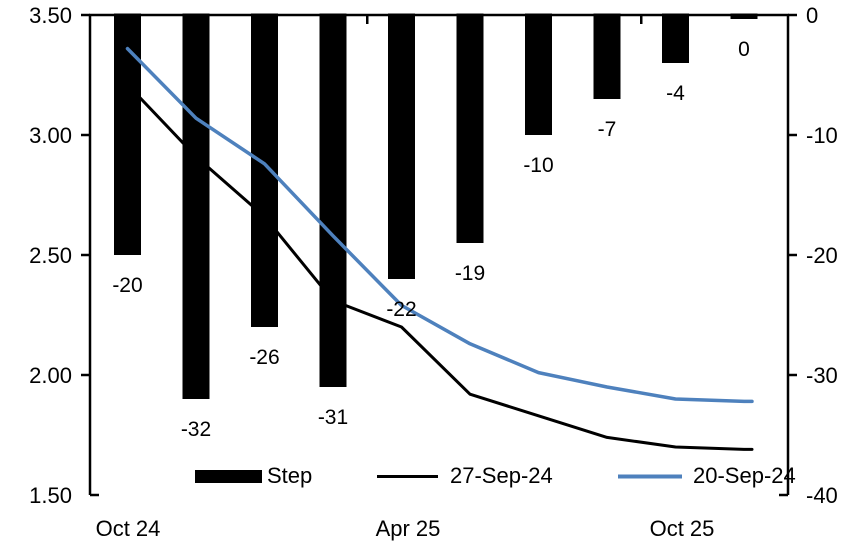 The height and width of the screenshot is (551, 852). Describe the element at coordinates (333, 417) in the screenshot. I see `bar-data-label: -31` at that location.